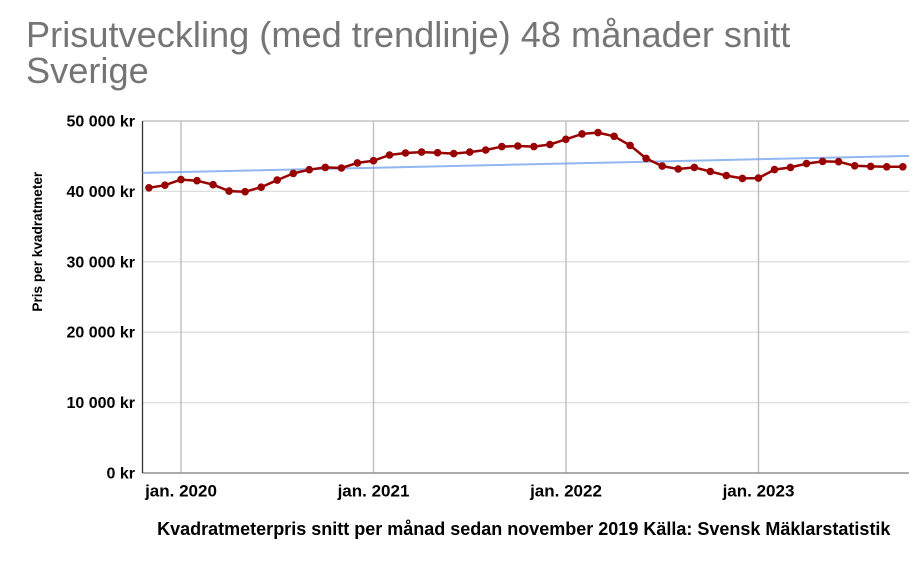 This screenshot has width=921, height=567. Describe the element at coordinates (100, 403) in the screenshot. I see `svg-text: 10 000 kr` at that location.